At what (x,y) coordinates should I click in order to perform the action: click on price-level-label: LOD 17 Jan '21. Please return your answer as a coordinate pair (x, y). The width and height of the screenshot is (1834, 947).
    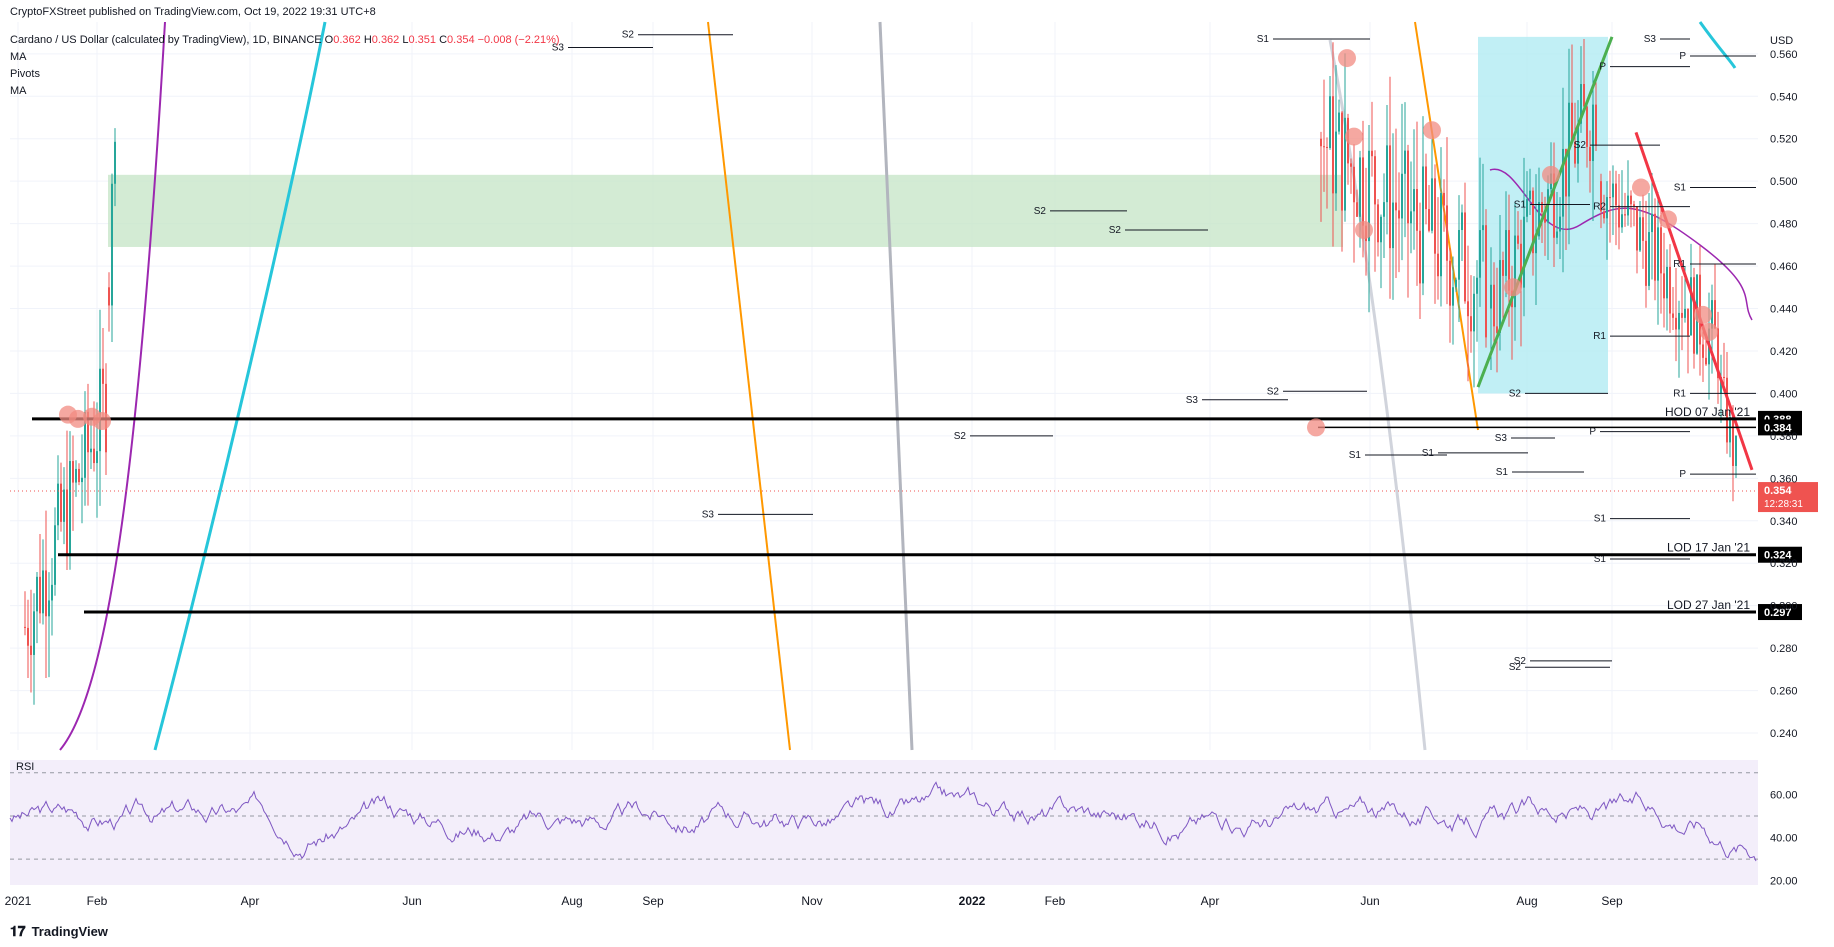
    Looking at the image, I should click on (1708, 548).